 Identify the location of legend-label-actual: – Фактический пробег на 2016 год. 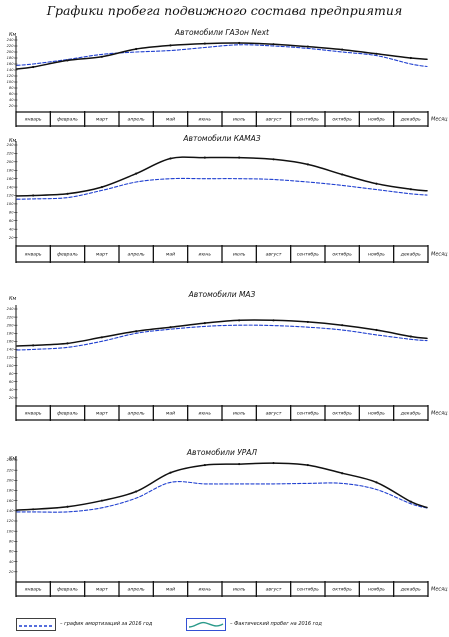
(276, 624).